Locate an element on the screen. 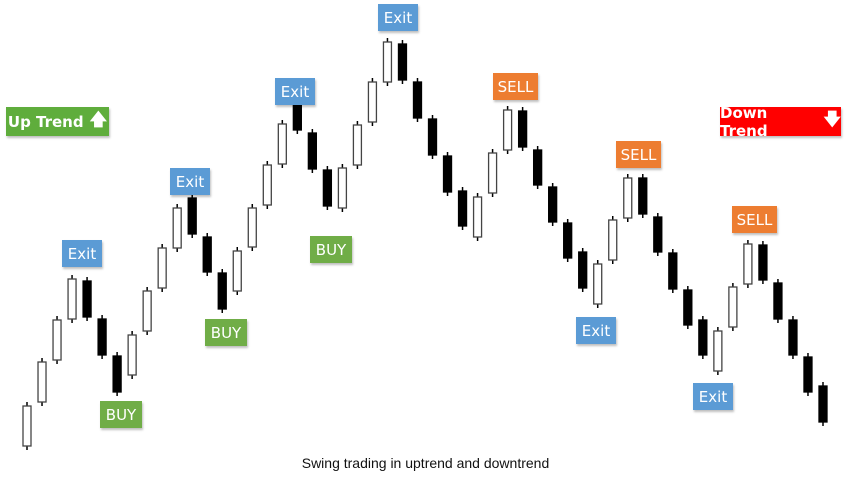 The height and width of the screenshot is (478, 851). arrow-down-icon: 🡇 is located at coordinates (832, 120).